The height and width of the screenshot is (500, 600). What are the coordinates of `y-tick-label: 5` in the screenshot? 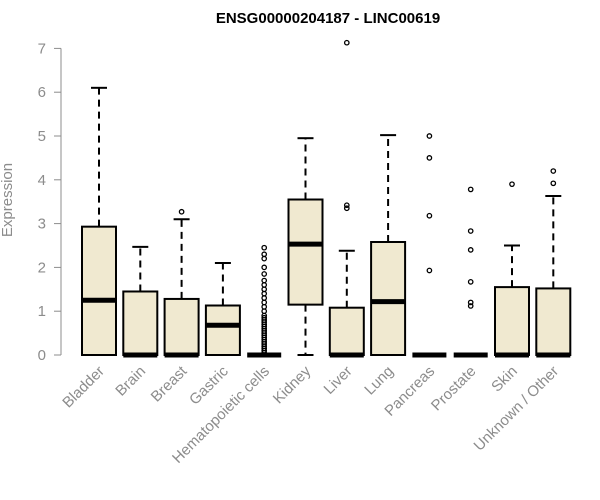 It's located at (42, 136).